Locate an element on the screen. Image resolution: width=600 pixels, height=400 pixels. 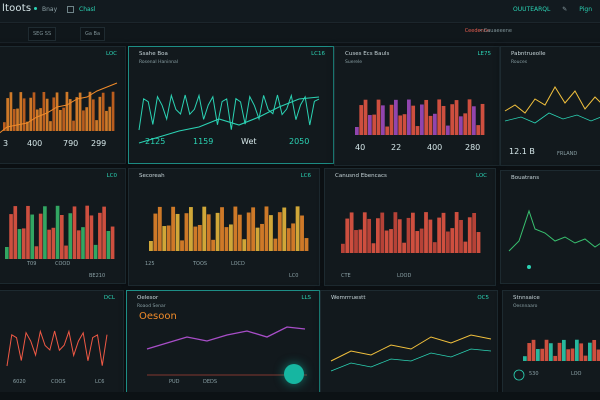
panel-8: Bouatrans is located at coordinates (550, 227).